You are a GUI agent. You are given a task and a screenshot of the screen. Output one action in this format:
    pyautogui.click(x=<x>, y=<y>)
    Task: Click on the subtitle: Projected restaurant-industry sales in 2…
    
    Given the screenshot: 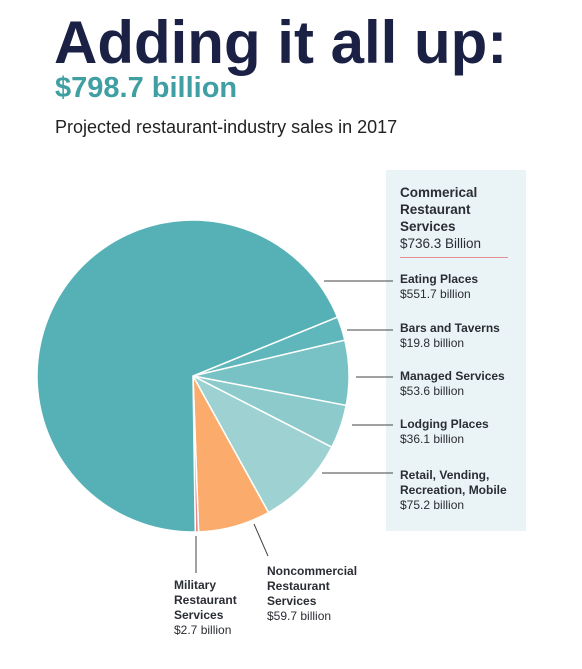 What is the action you would take?
    pyautogui.click(x=226, y=127)
    